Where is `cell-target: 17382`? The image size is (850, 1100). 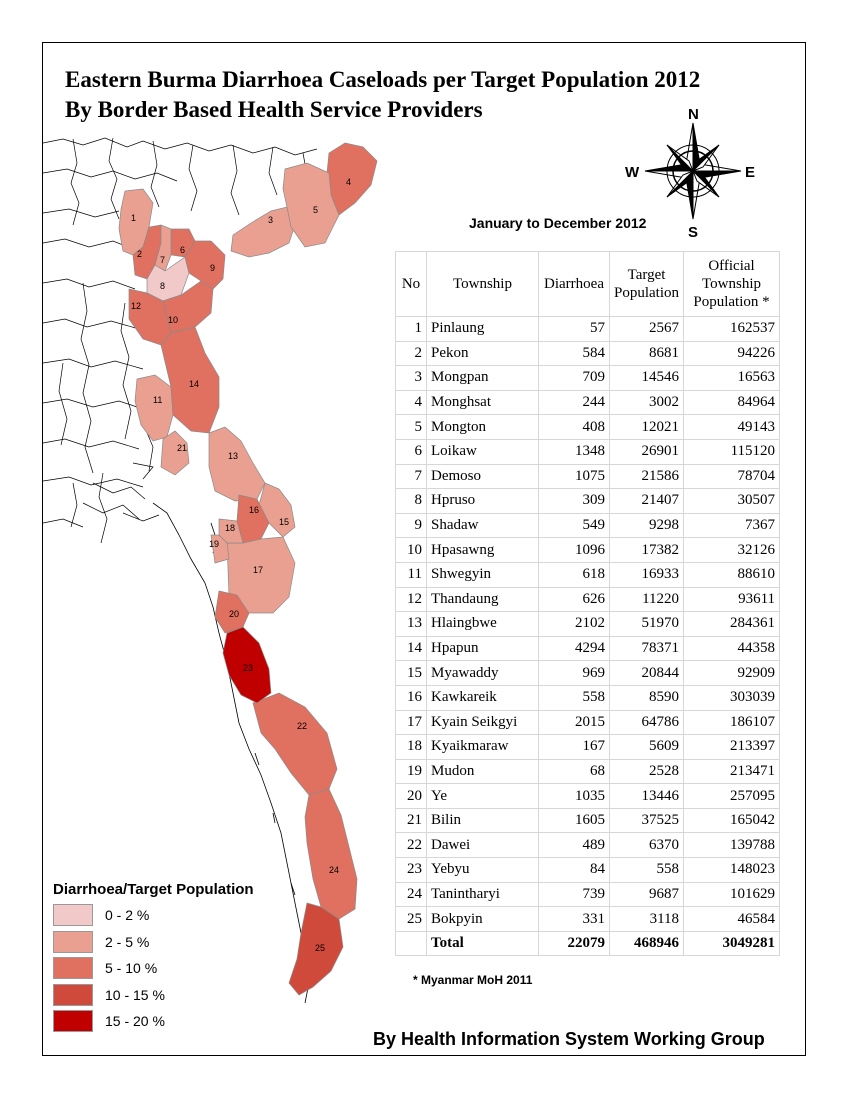
cell-target: 17382 is located at coordinates (646, 550).